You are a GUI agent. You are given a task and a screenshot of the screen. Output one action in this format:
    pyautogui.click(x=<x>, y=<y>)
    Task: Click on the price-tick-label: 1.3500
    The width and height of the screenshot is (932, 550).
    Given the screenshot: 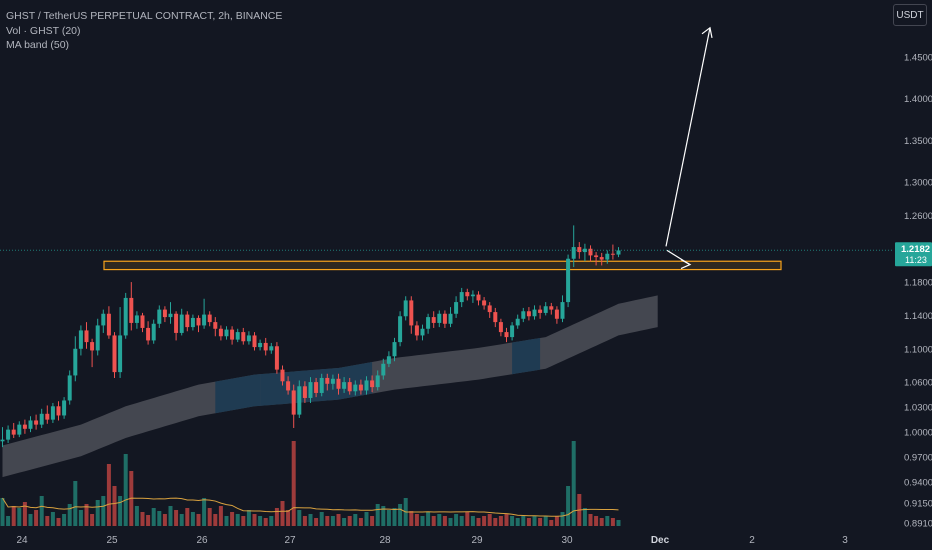 What is the action you would take?
    pyautogui.click(x=918, y=141)
    